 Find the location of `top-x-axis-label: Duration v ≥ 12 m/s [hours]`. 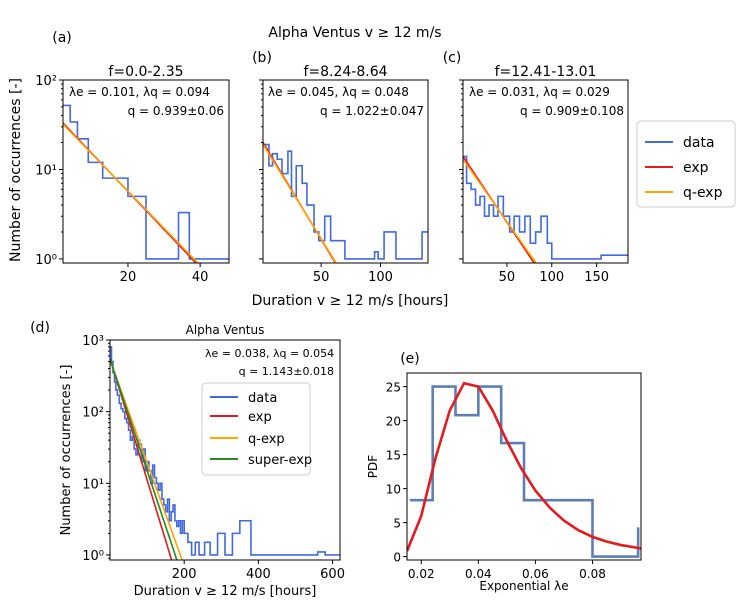

top-x-axis-label: Duration v ≥ 12 m/s [hours] is located at coordinates (350, 301).